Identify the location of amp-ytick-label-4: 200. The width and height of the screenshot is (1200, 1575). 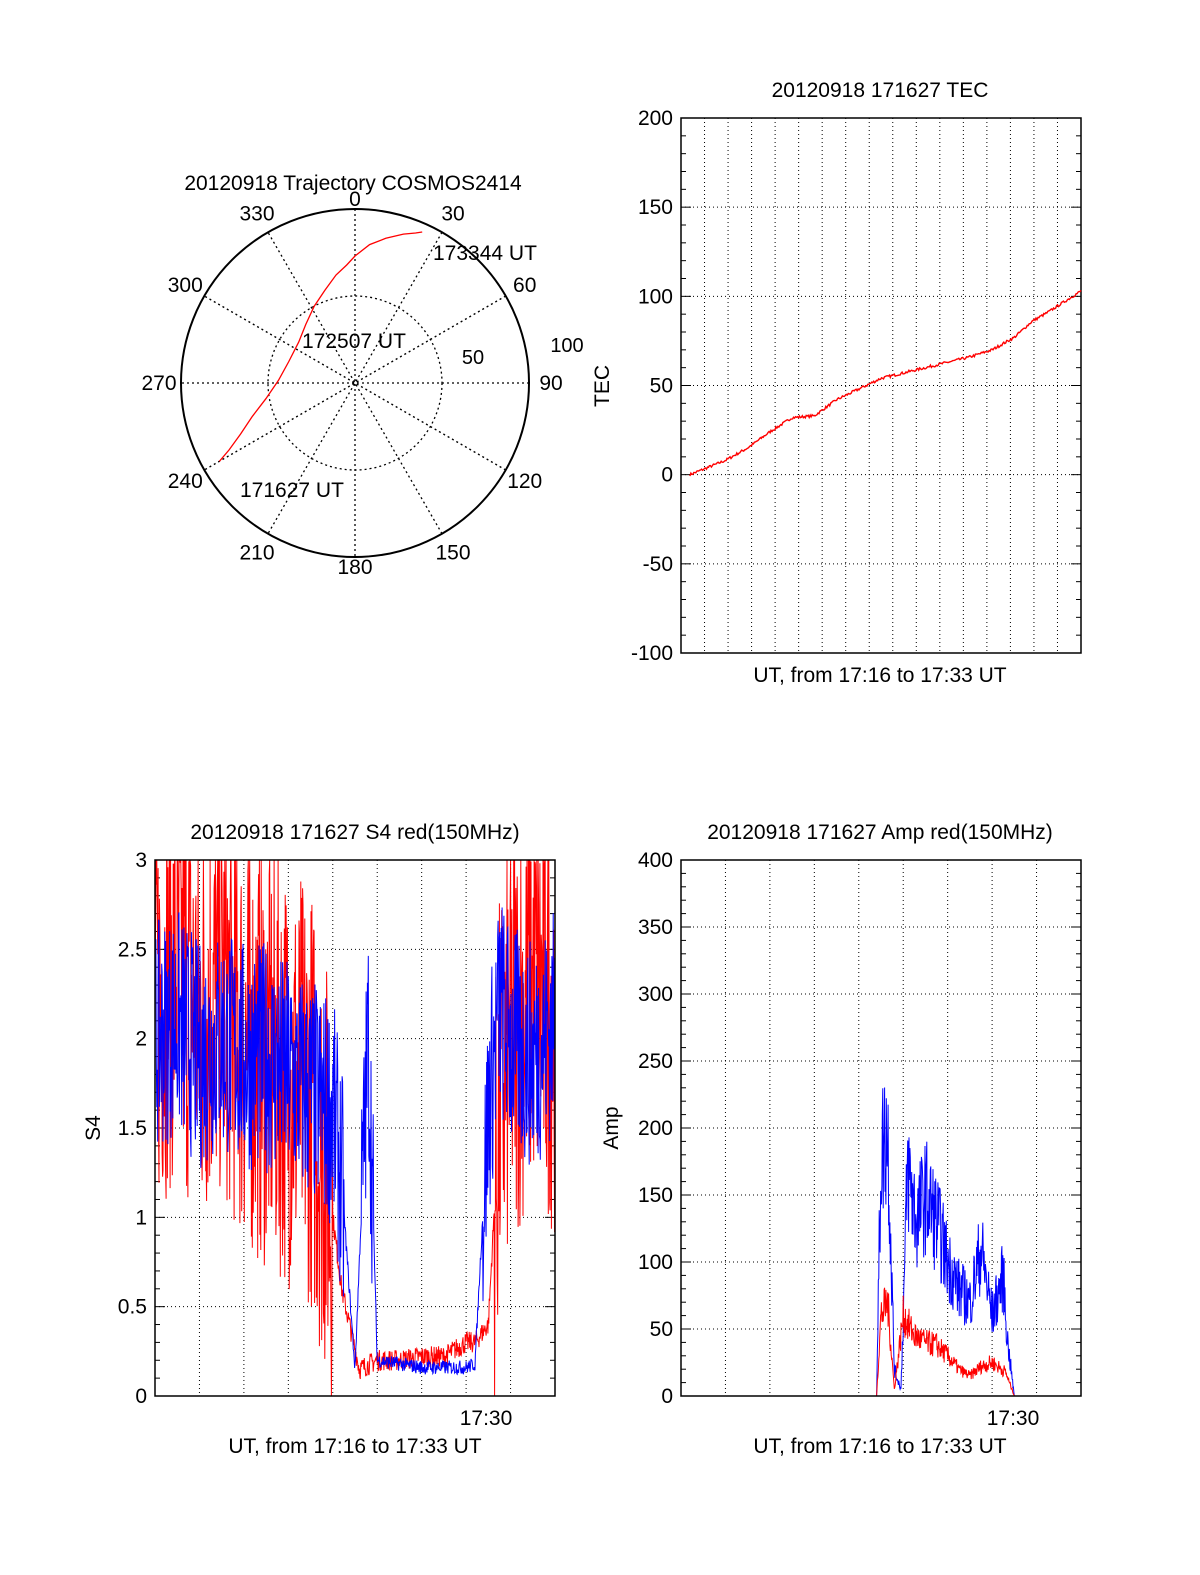
(655, 1128).